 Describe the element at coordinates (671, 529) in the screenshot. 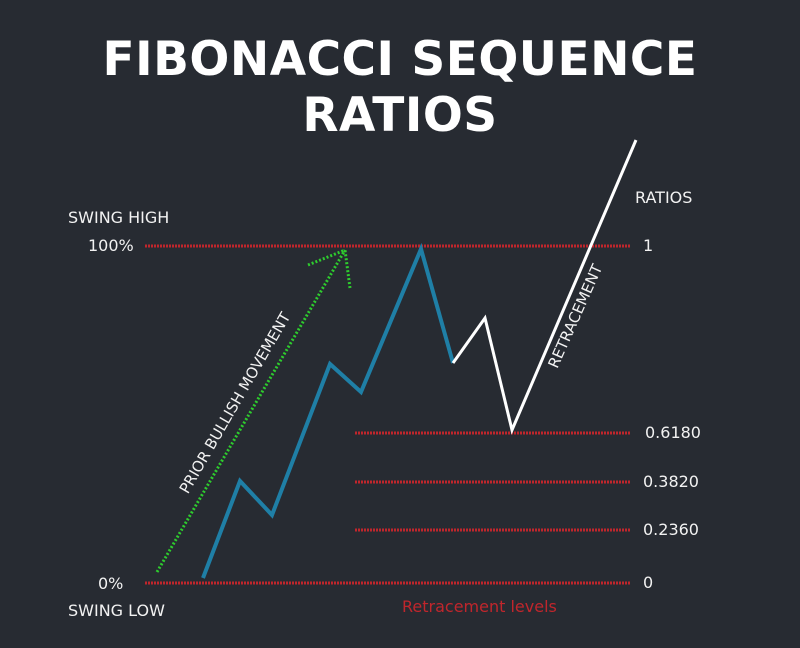

I see `ratio-label-0236: 0.2360` at that location.